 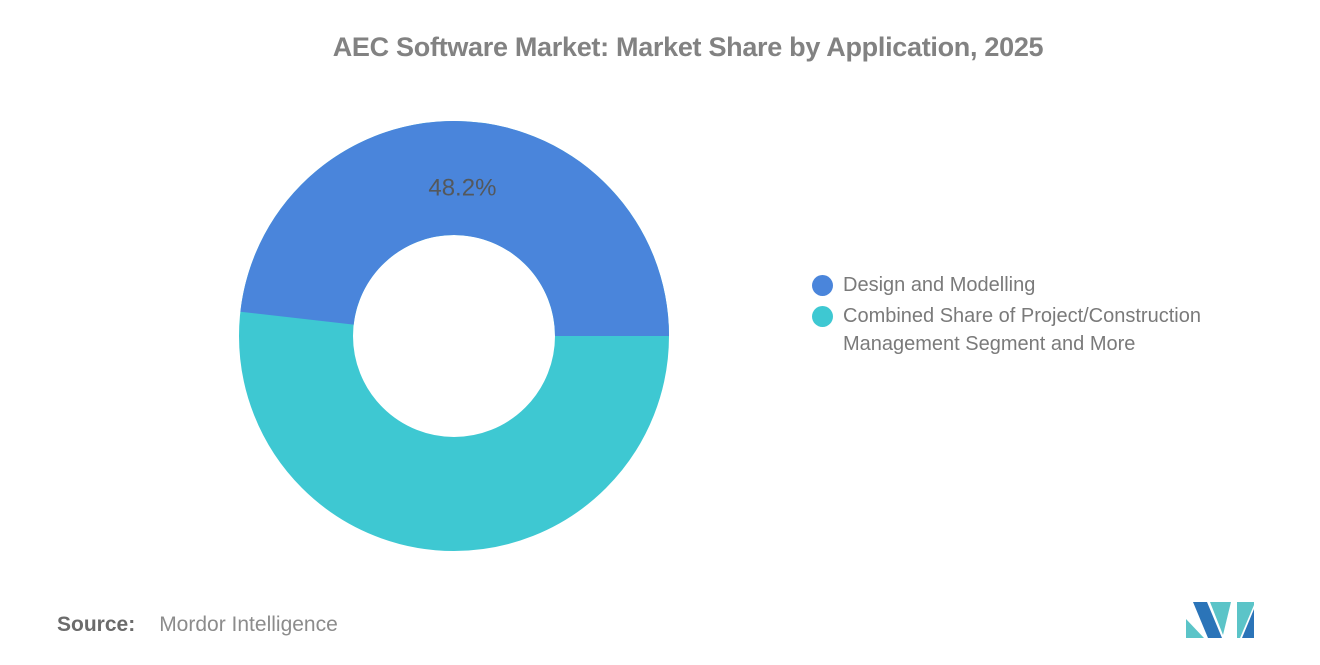 I want to click on legend-label-line: Combined Share of Project/Construction, so click(x=1022, y=316).